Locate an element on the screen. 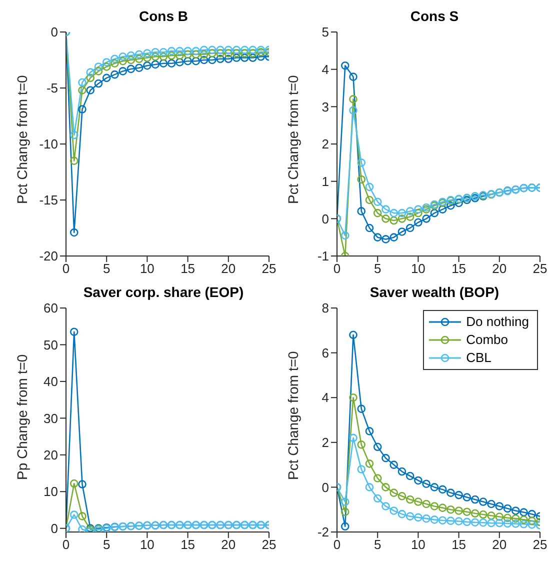  y-tick-label: 3 is located at coordinates (325, 106).